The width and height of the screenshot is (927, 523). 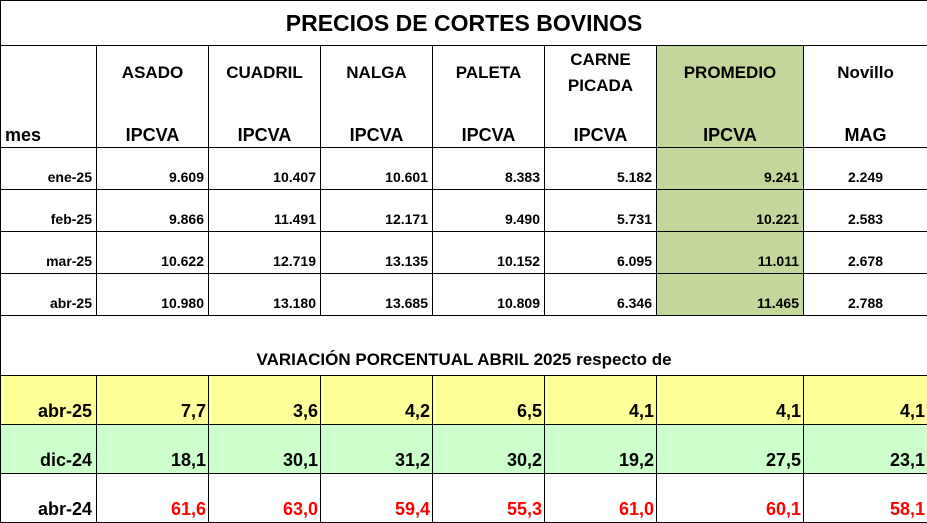 I want to click on price-cell: 9.866, so click(x=153, y=211).